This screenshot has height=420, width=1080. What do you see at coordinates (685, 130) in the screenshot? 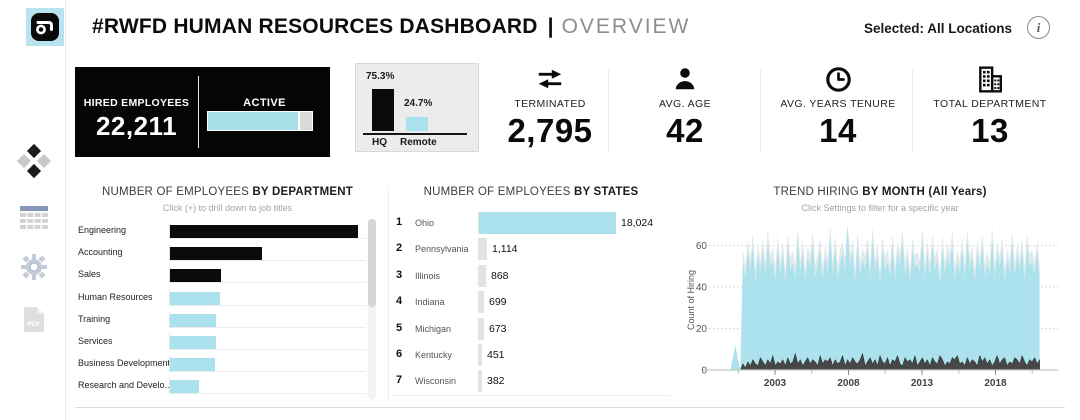
I see `avg-age-value: 42` at bounding box center [685, 130].